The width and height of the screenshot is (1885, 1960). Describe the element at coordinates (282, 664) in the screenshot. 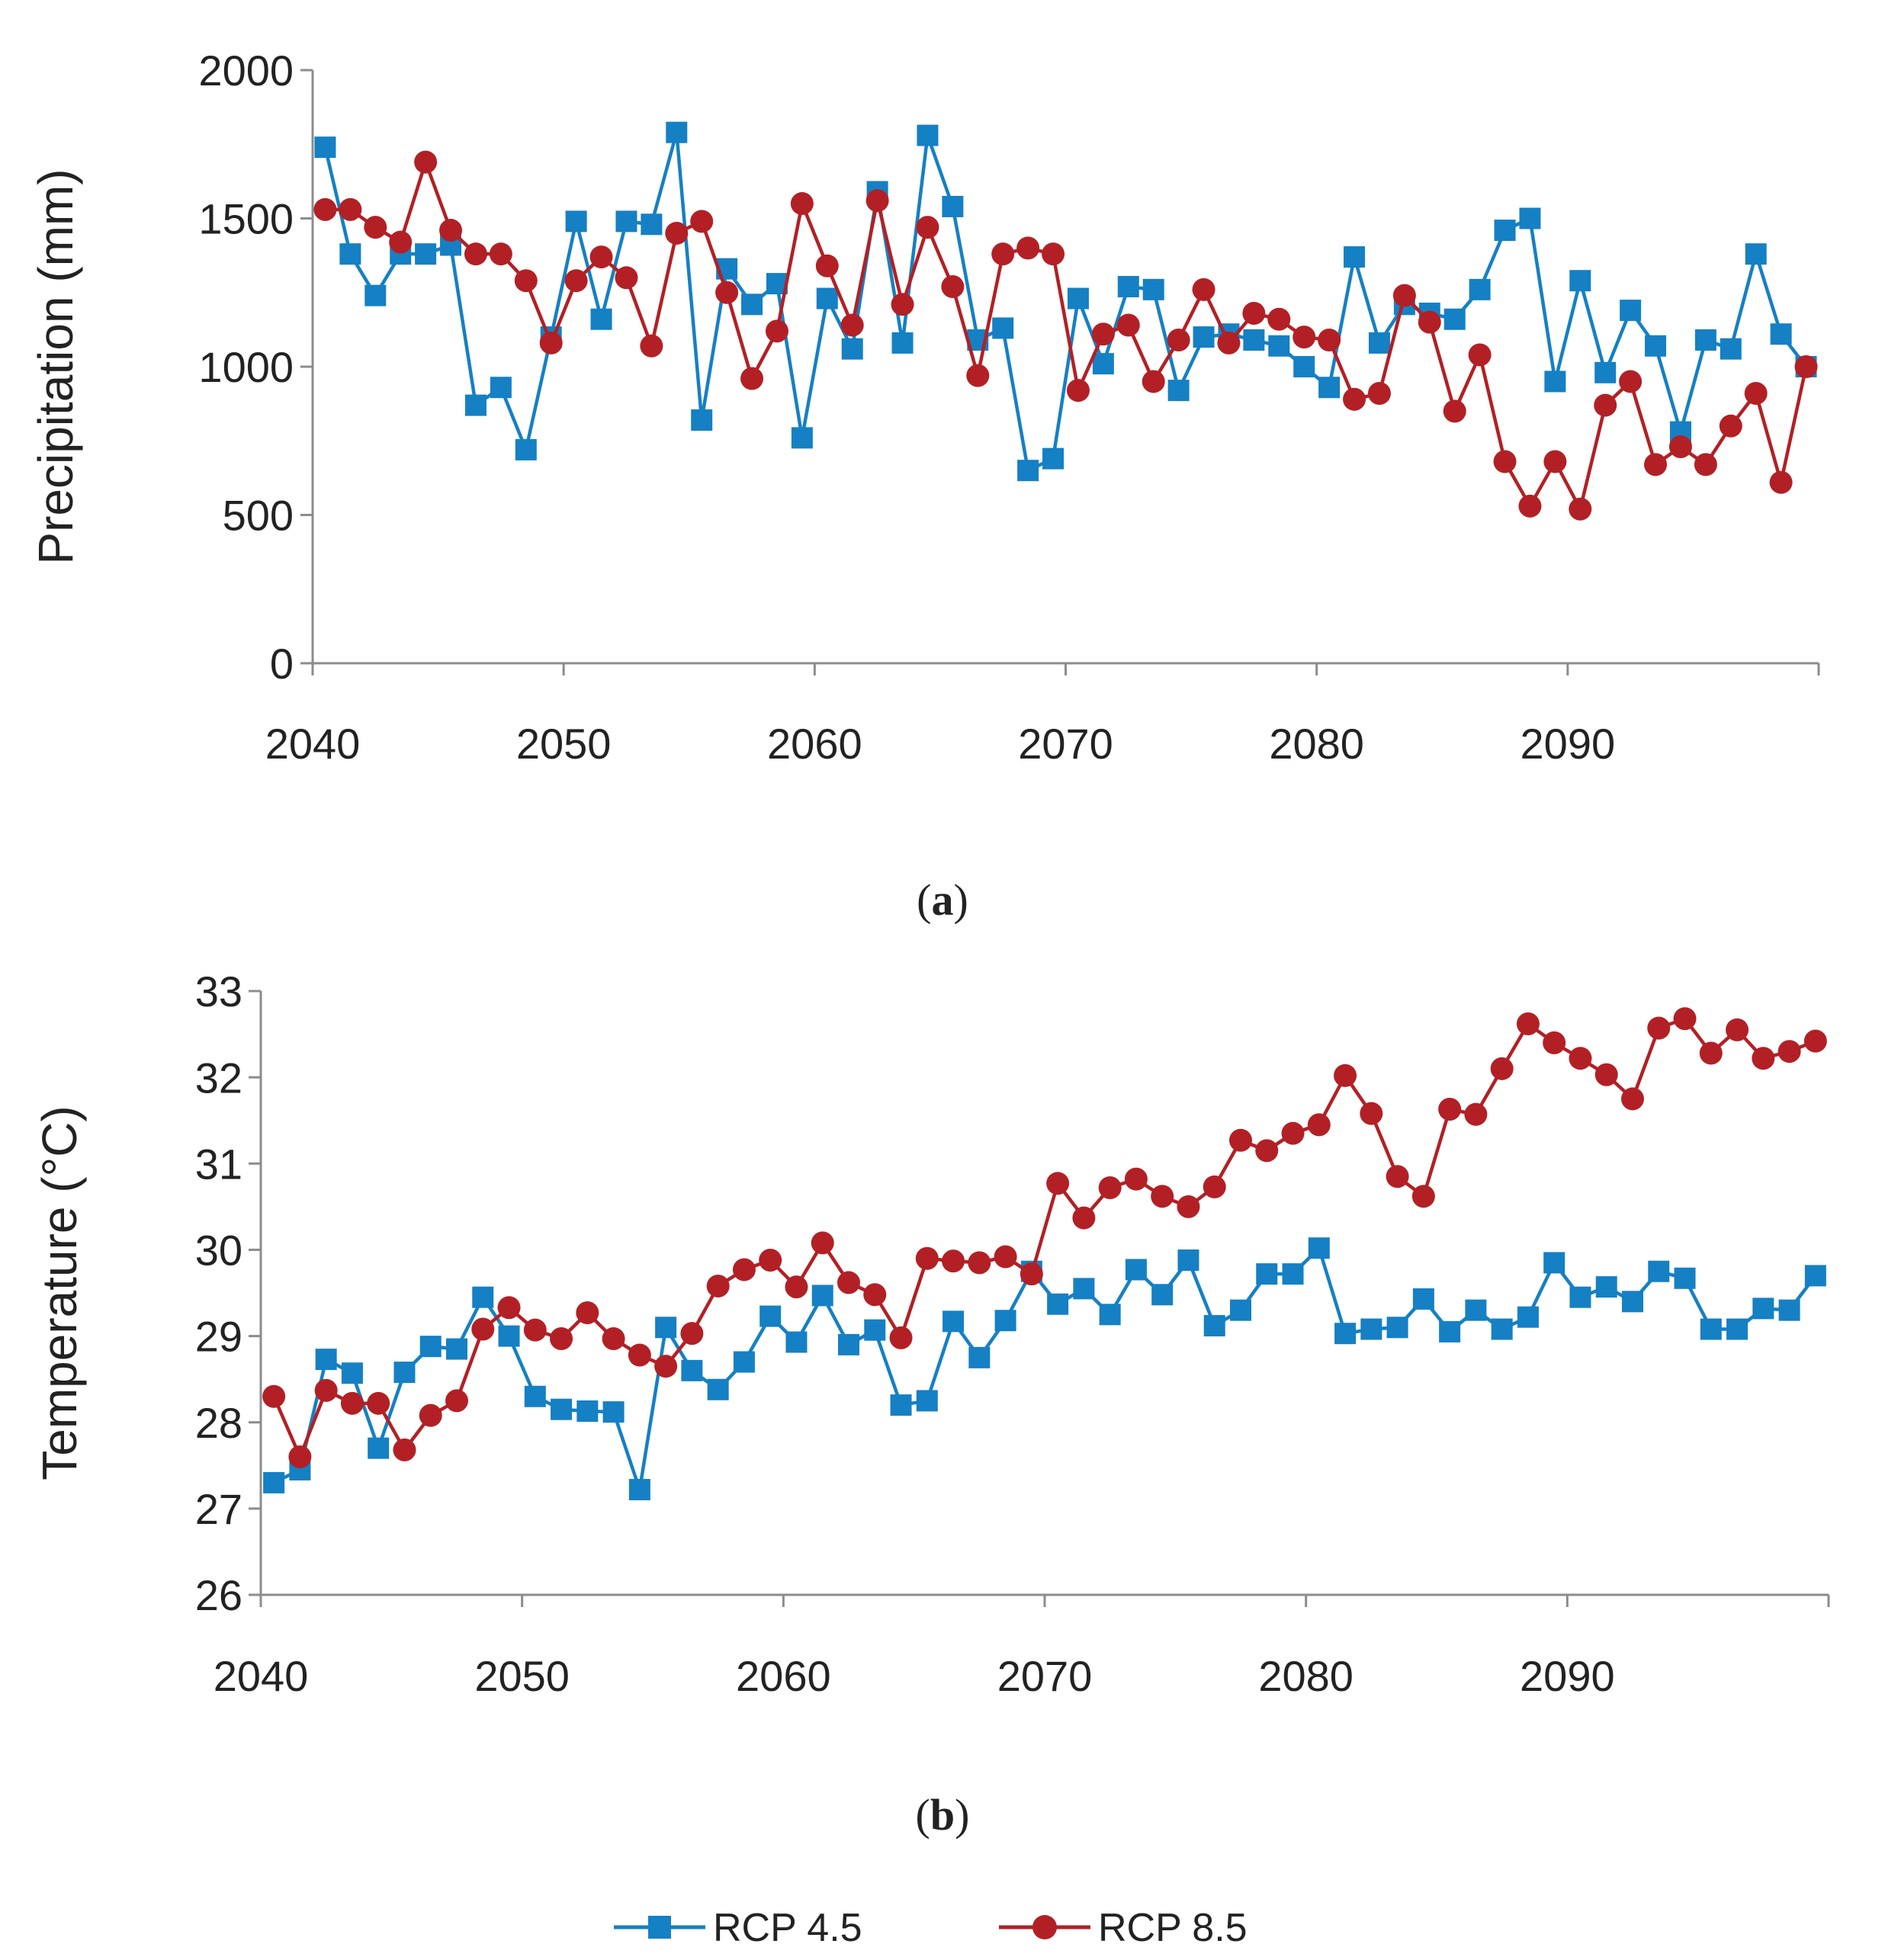

I see `y-tick-label: 0` at that location.